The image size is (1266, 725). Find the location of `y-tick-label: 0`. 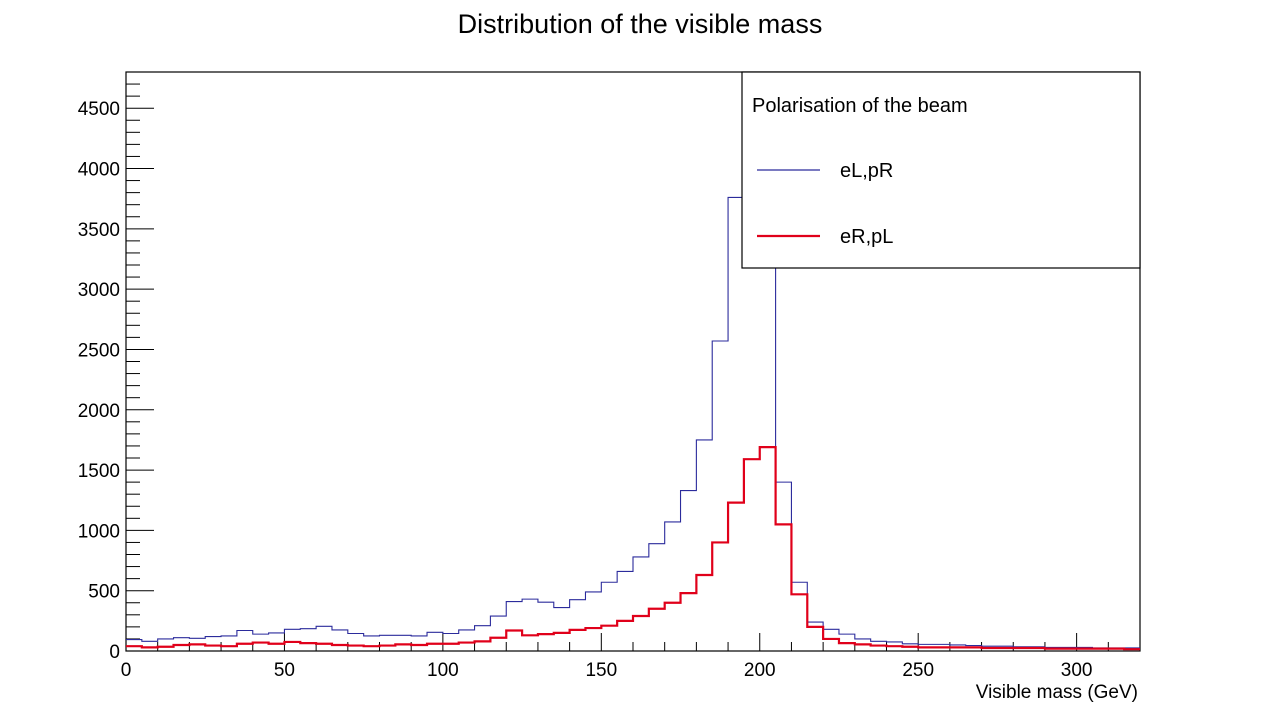

y-tick-label: 0 is located at coordinates (114, 652).